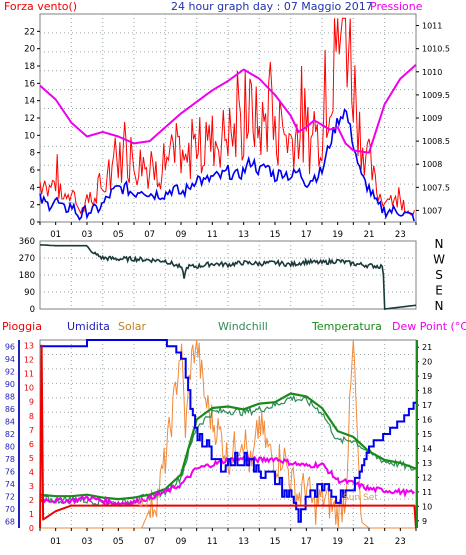 The image size is (466, 555). What do you see at coordinates (10, 346) in the screenshot?
I see `humidity-tick-label: 96` at bounding box center [10, 346].